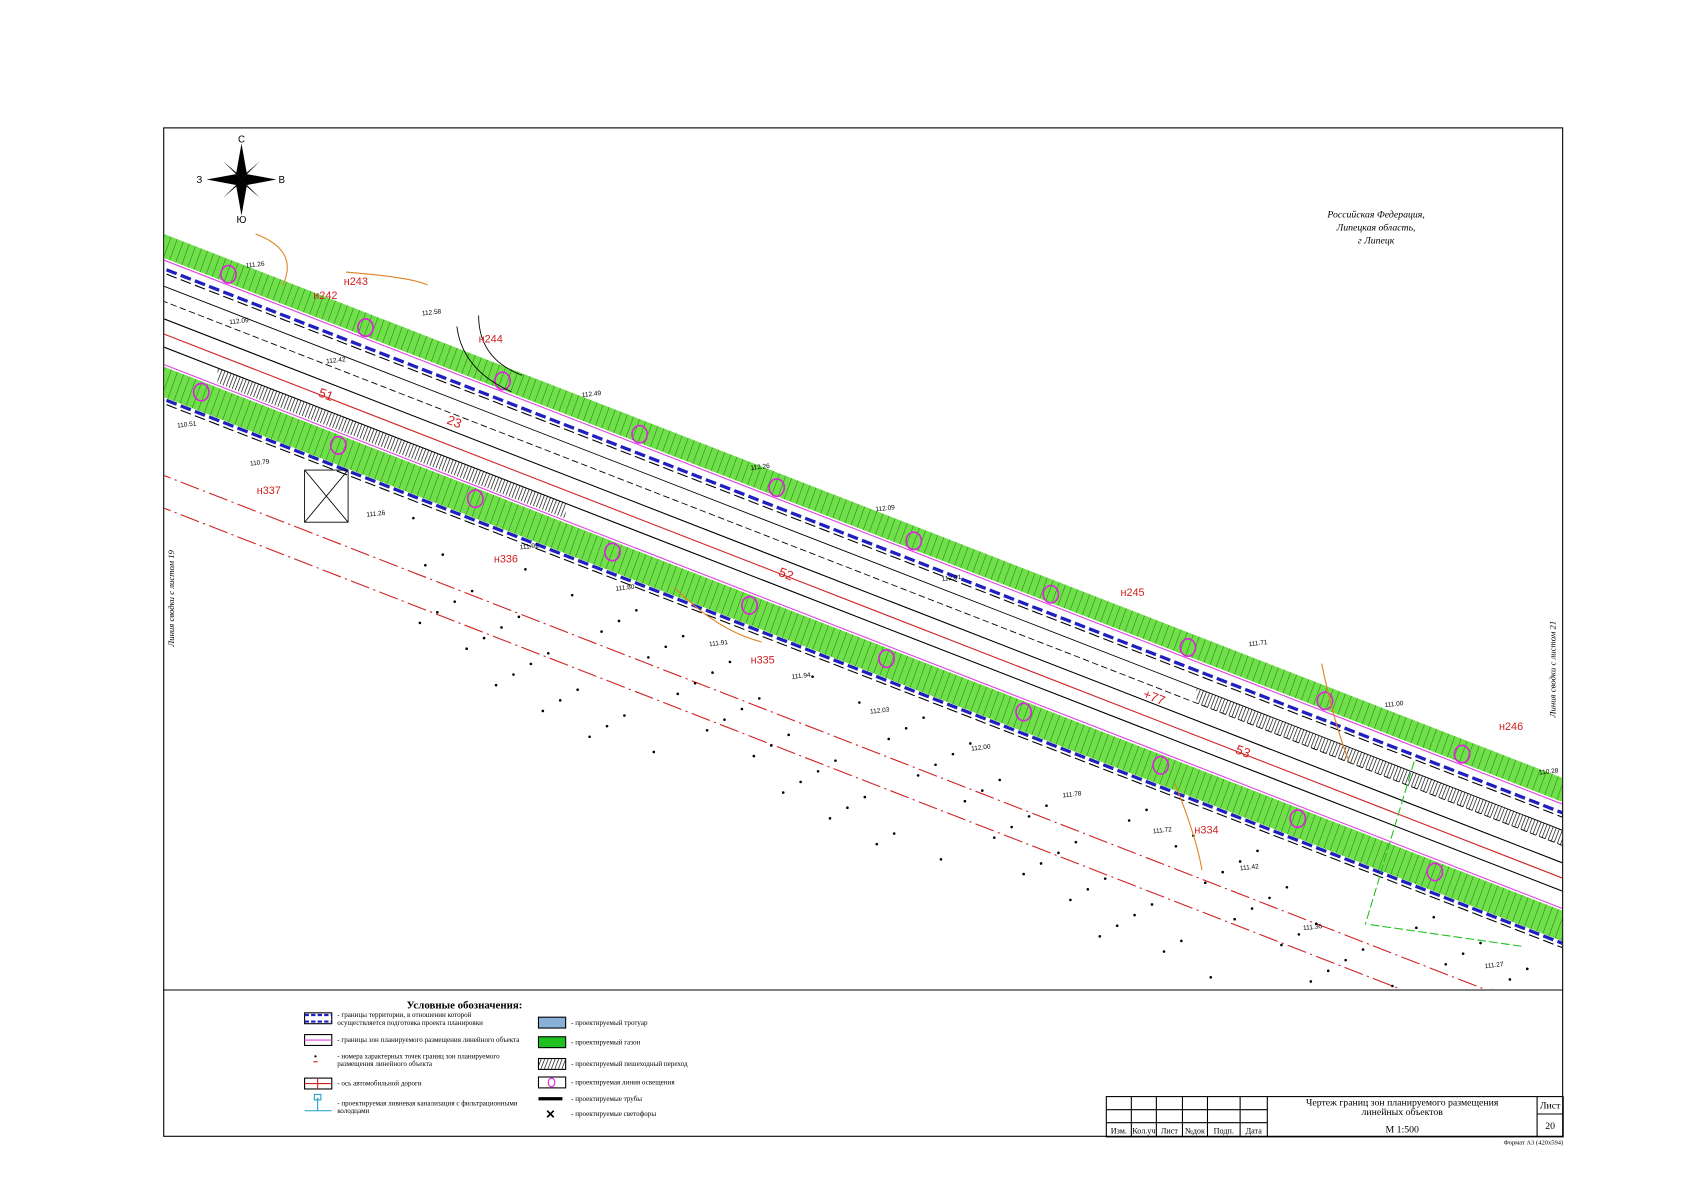  I want to click on column-header: Дата, so click(1254, 1131).